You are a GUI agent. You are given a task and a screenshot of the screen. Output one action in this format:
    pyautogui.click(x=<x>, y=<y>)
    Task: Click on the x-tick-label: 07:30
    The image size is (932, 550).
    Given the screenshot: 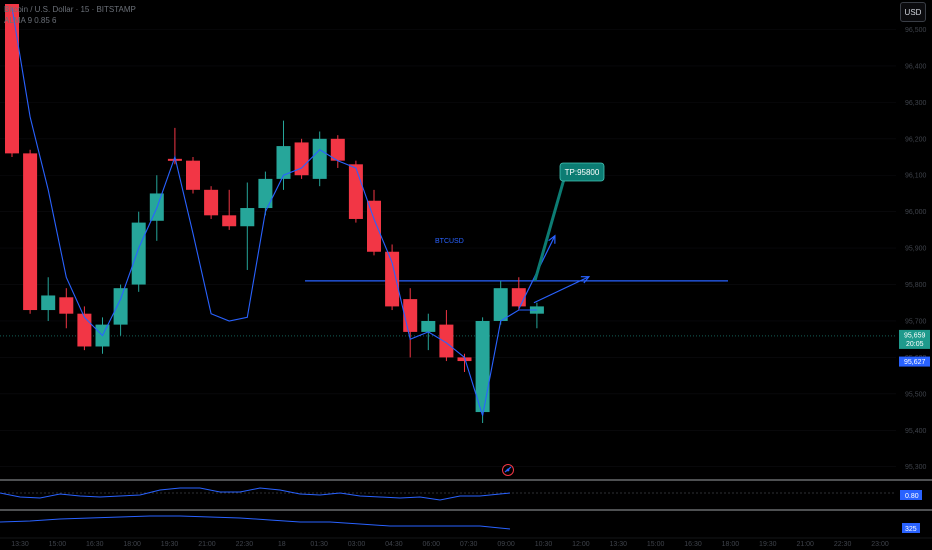 What is the action you would take?
    pyautogui.click(x=469, y=544)
    